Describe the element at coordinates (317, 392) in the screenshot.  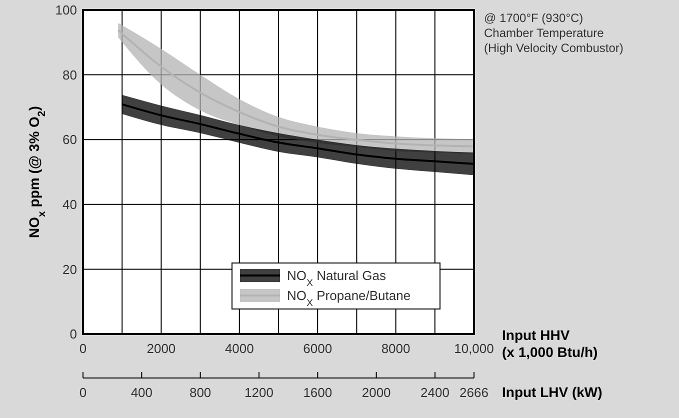
I see `x2-tick-label: 1600` at that location.